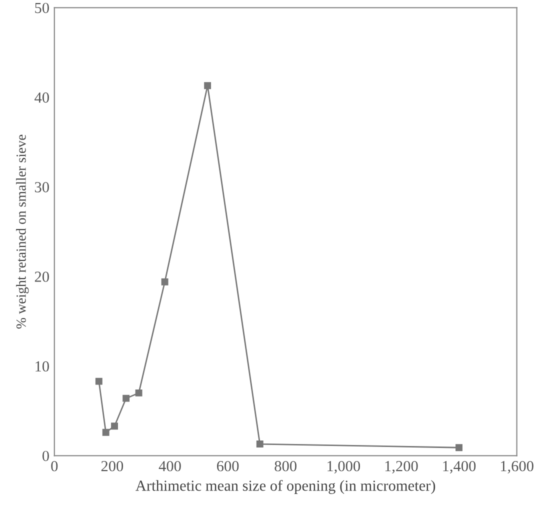 The image size is (544, 512). I want to click on y-tick-label: 40, so click(41, 97).